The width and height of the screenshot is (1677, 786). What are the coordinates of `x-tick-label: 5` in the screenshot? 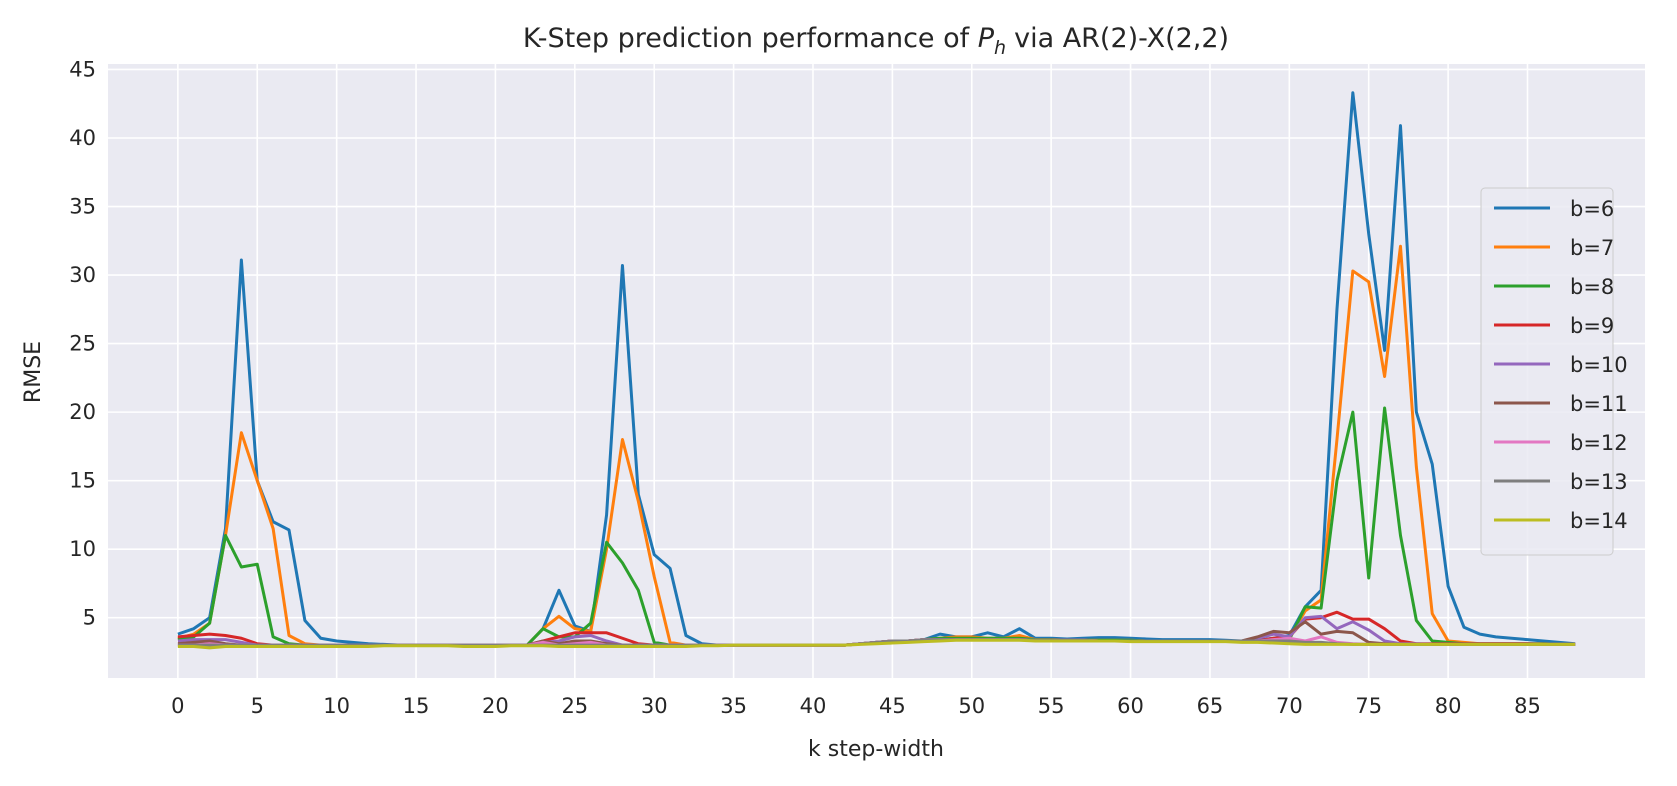 It's located at (257, 706).